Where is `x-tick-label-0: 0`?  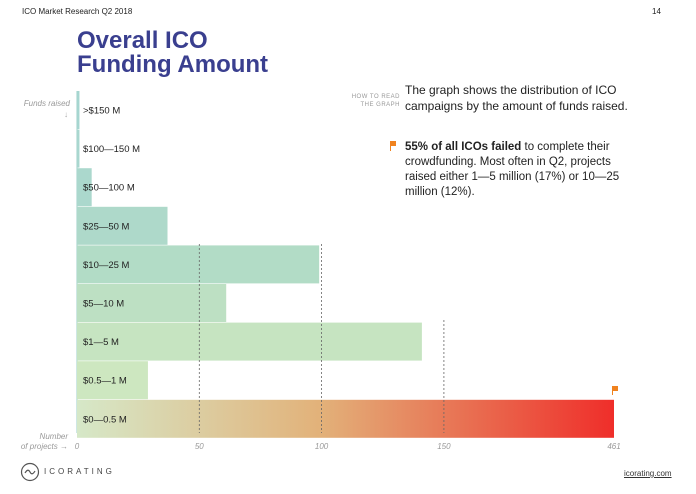
x-tick-label-0: 0 is located at coordinates (77, 446).